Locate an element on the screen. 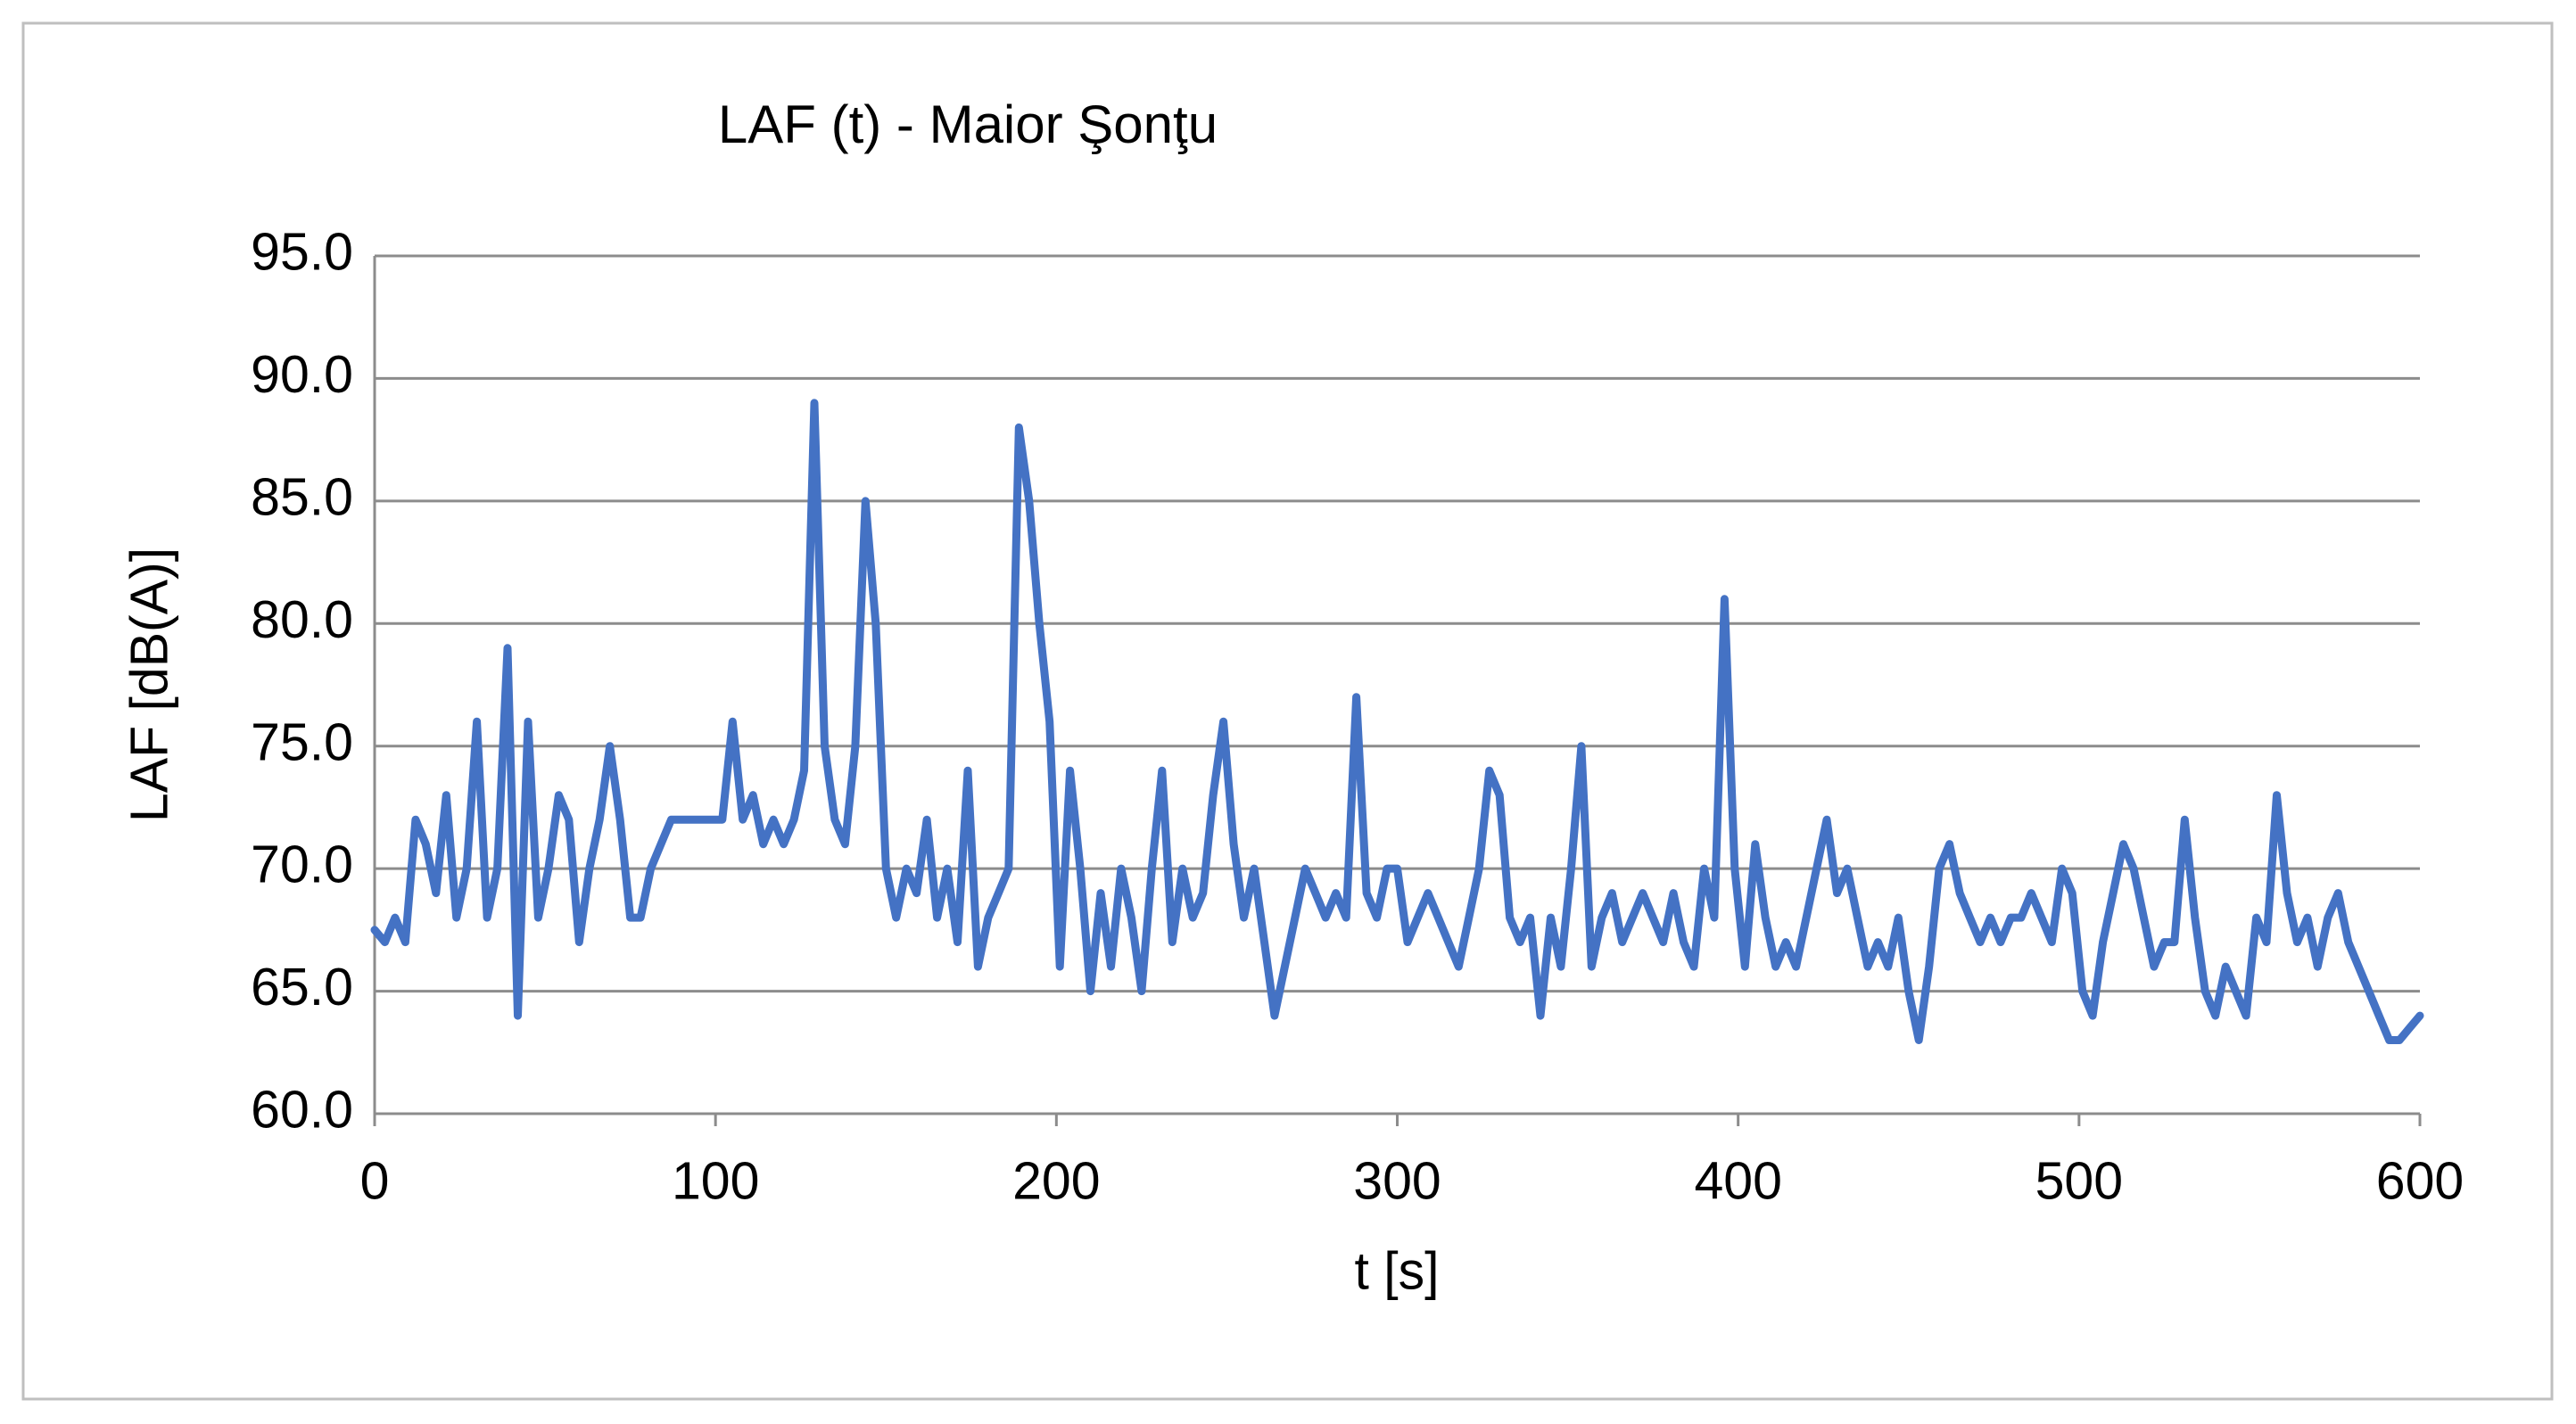  x-tick-label: 100 is located at coordinates (715, 1181).